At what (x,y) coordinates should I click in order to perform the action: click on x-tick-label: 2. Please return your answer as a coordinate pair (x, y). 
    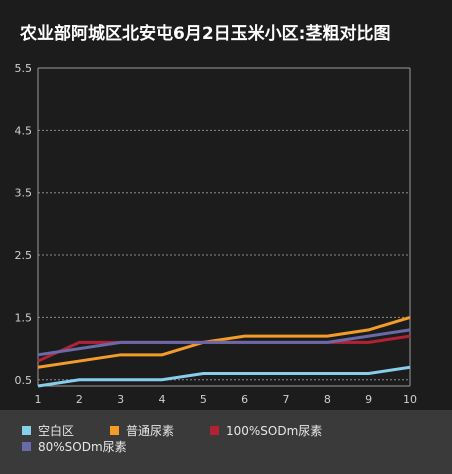
    Looking at the image, I should click on (79, 399).